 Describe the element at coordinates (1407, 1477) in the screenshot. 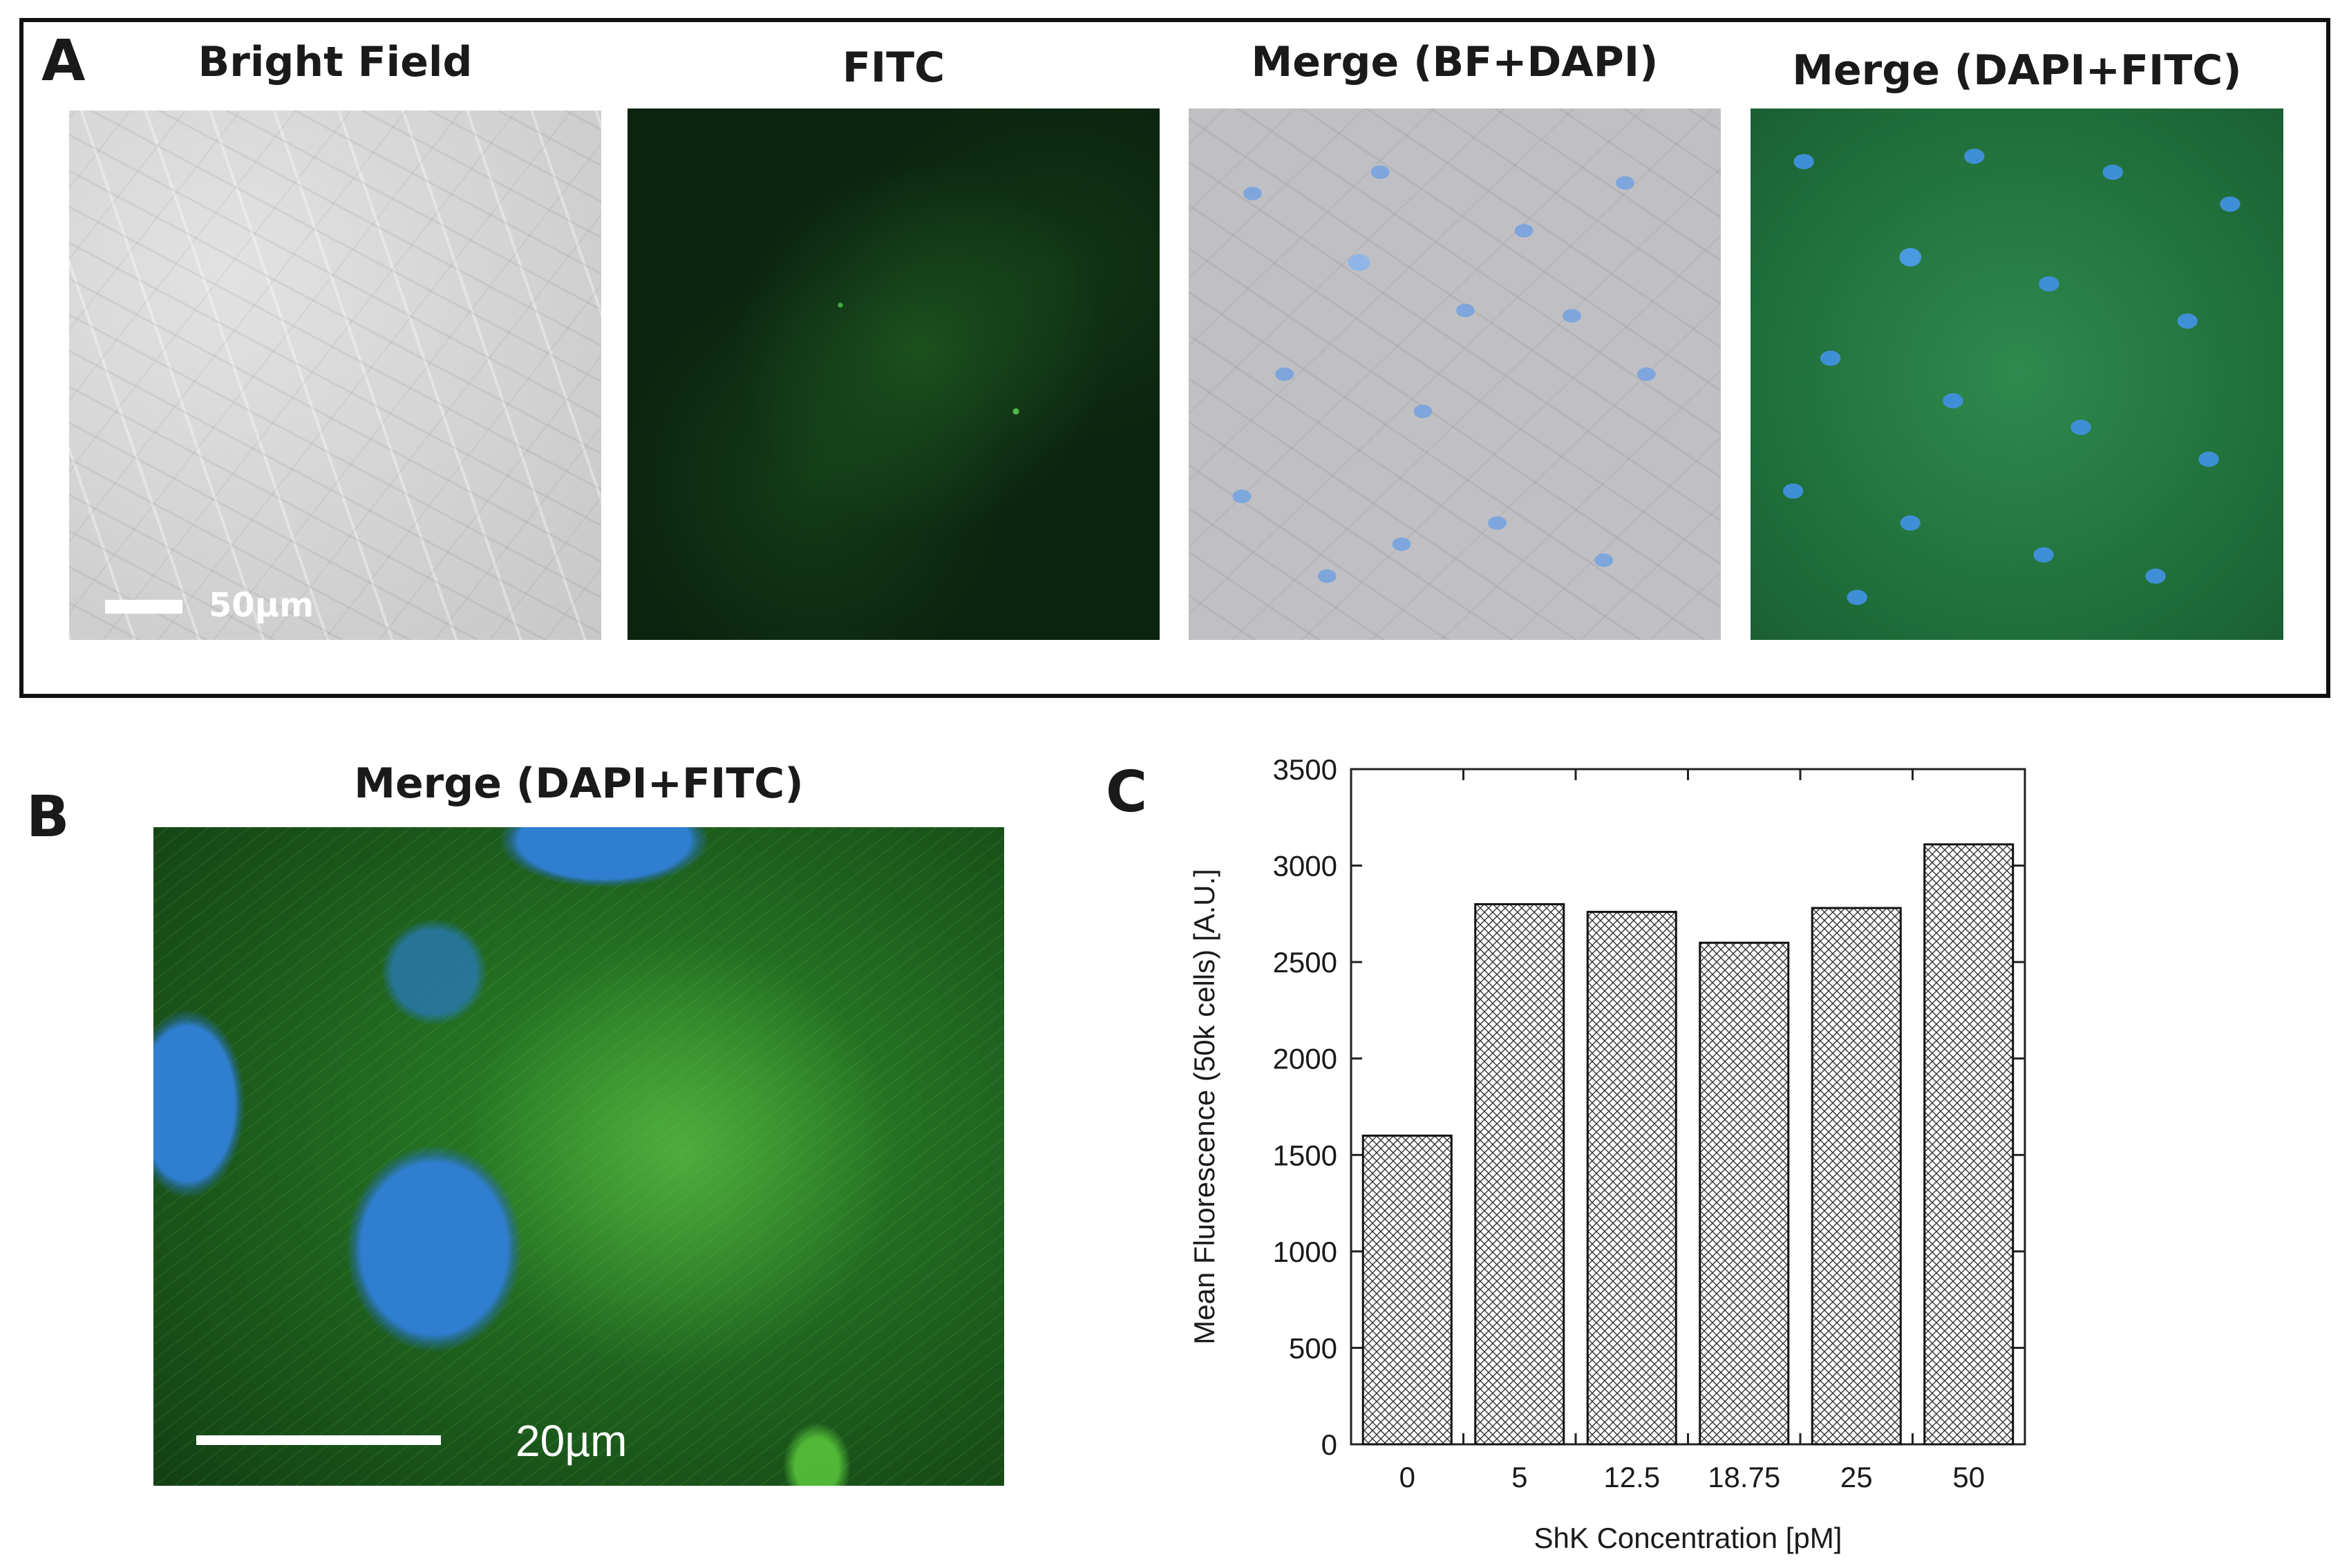

I see `x-tick-label: 0` at that location.